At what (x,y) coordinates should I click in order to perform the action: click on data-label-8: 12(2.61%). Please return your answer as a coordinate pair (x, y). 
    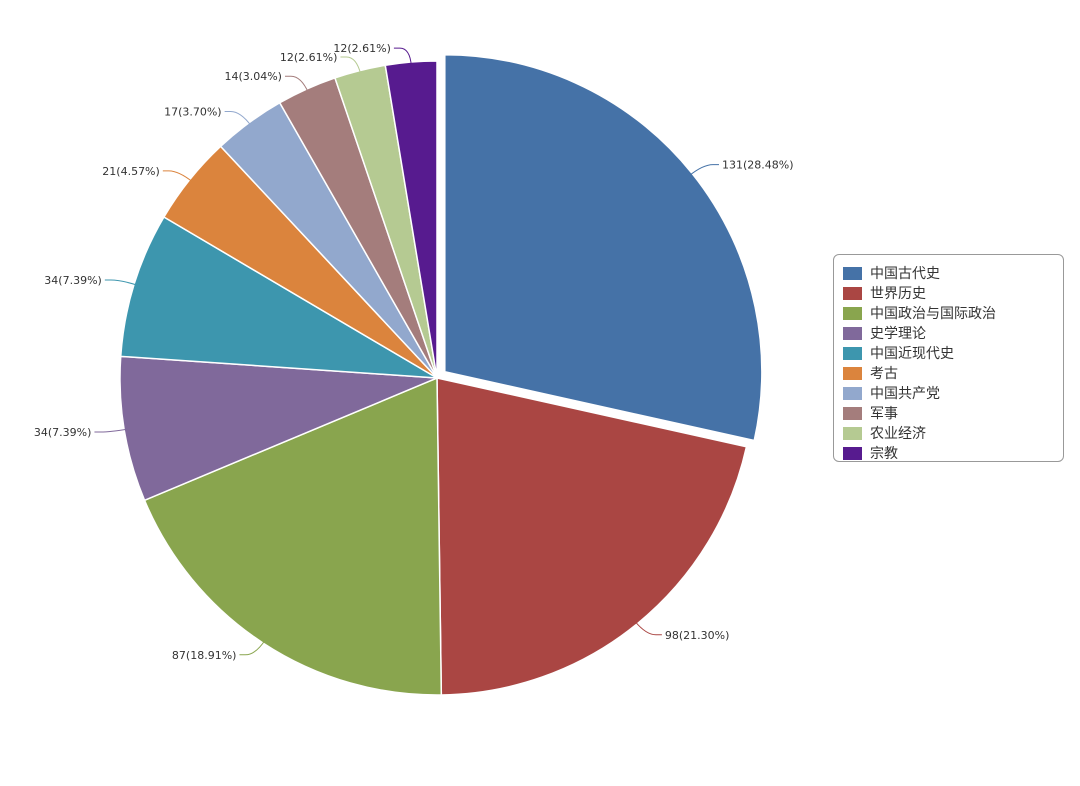
    Looking at the image, I should click on (309, 57).